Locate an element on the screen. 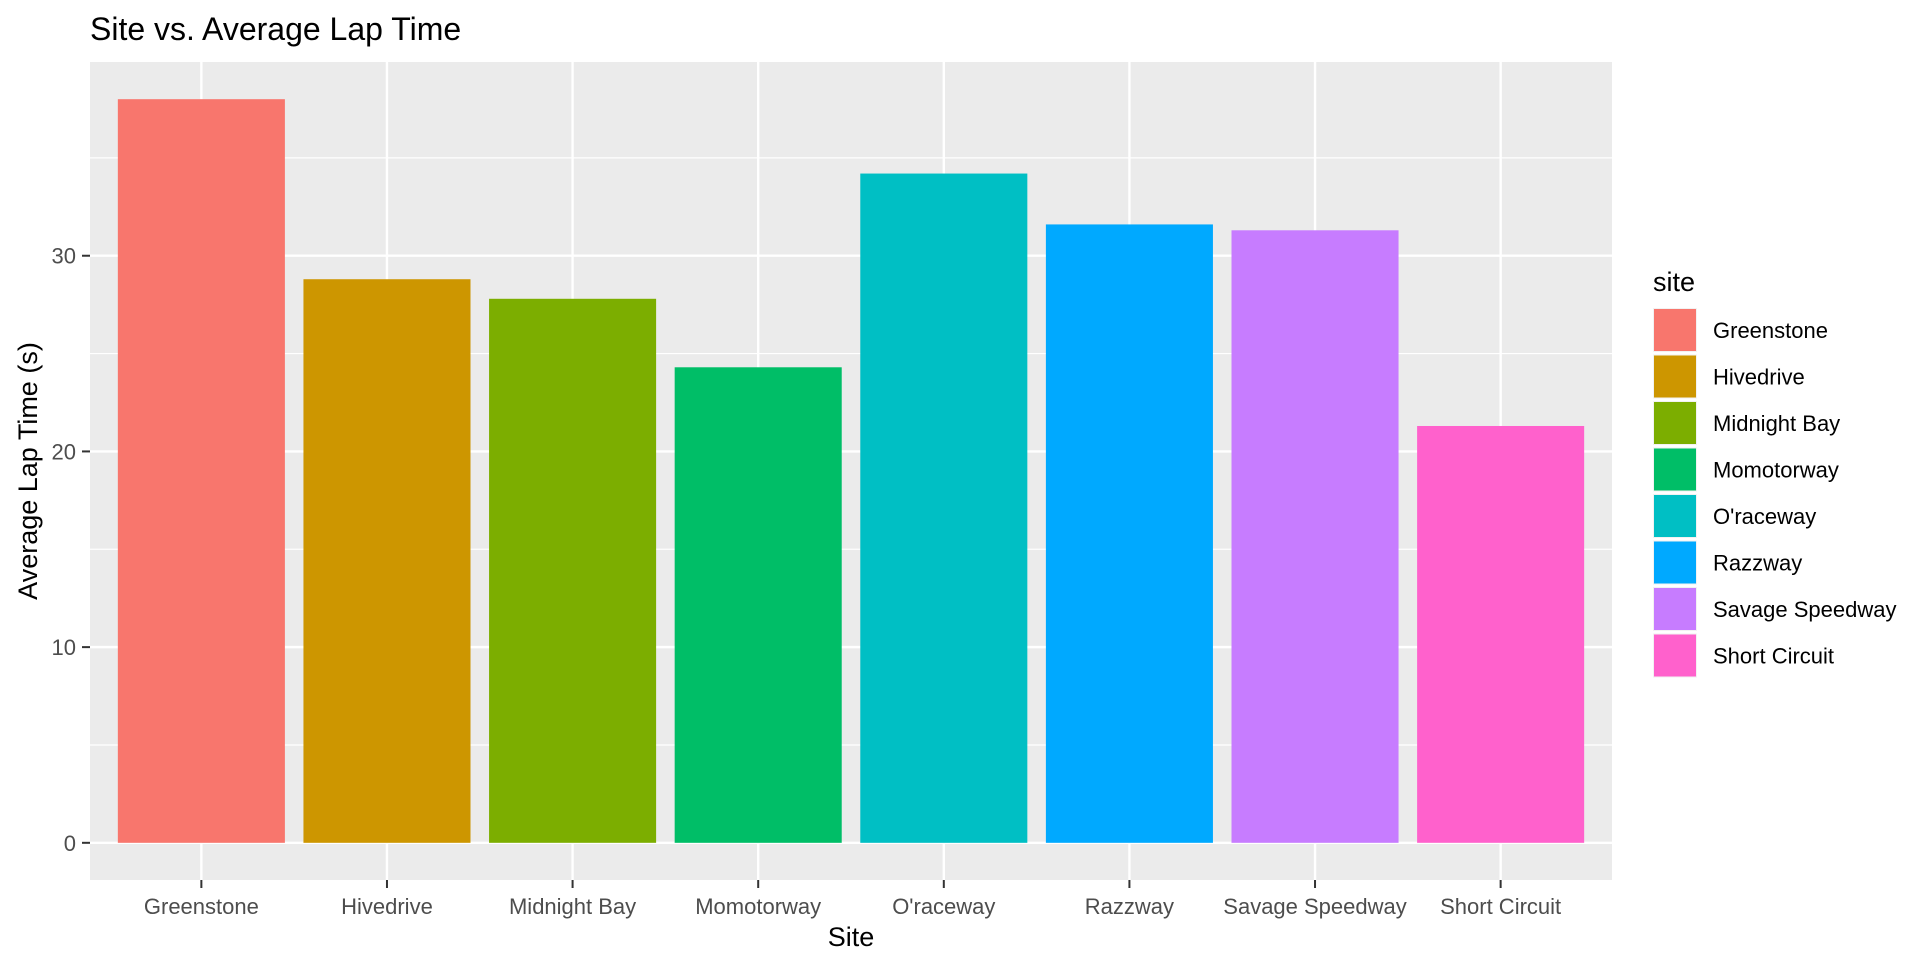 The height and width of the screenshot is (960, 1920). legend-item: O'raceway is located at coordinates (1734, 516).